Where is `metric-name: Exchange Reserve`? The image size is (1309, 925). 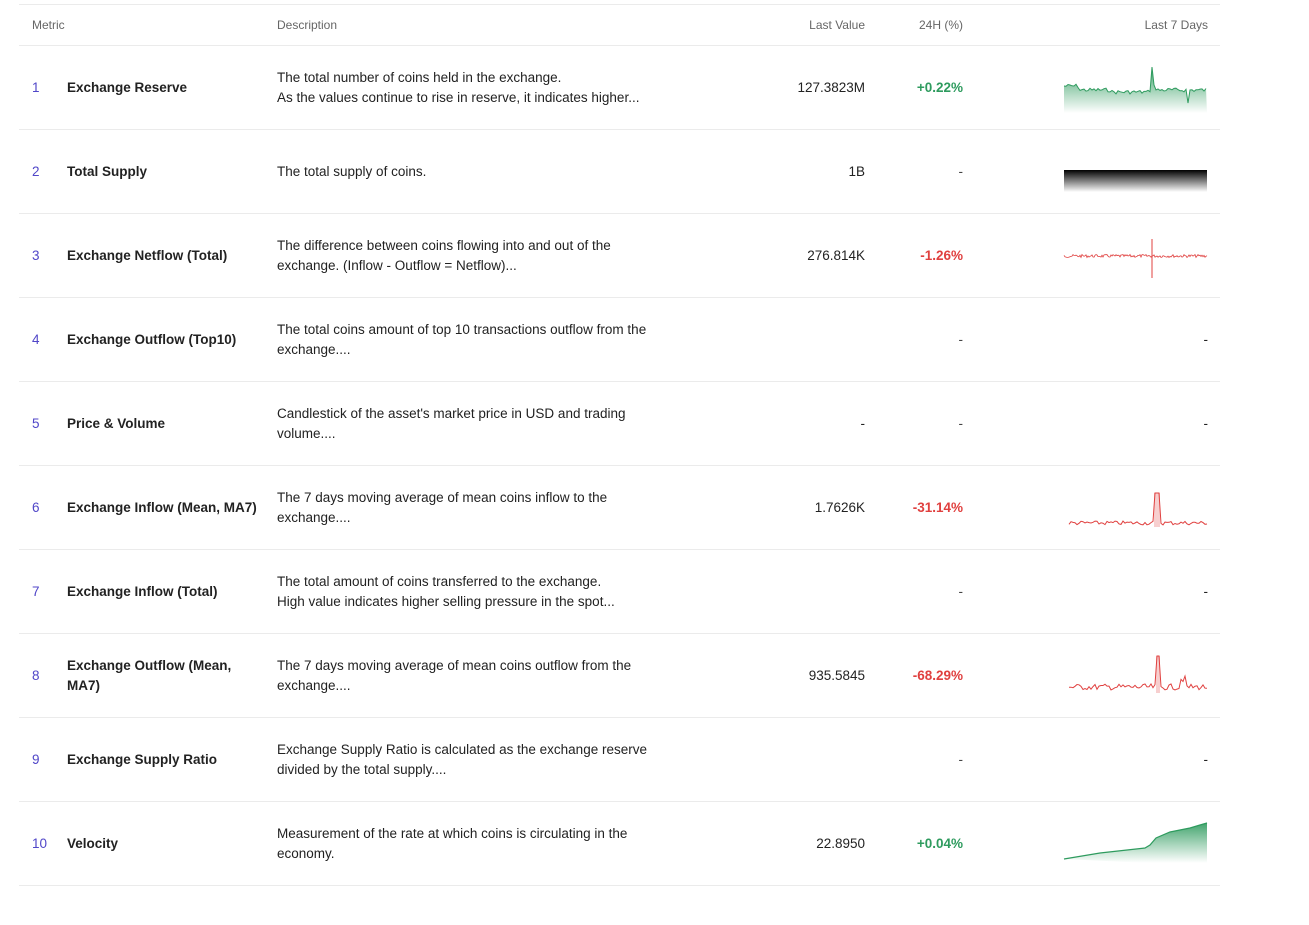 metric-name: Exchange Reserve is located at coordinates (127, 87).